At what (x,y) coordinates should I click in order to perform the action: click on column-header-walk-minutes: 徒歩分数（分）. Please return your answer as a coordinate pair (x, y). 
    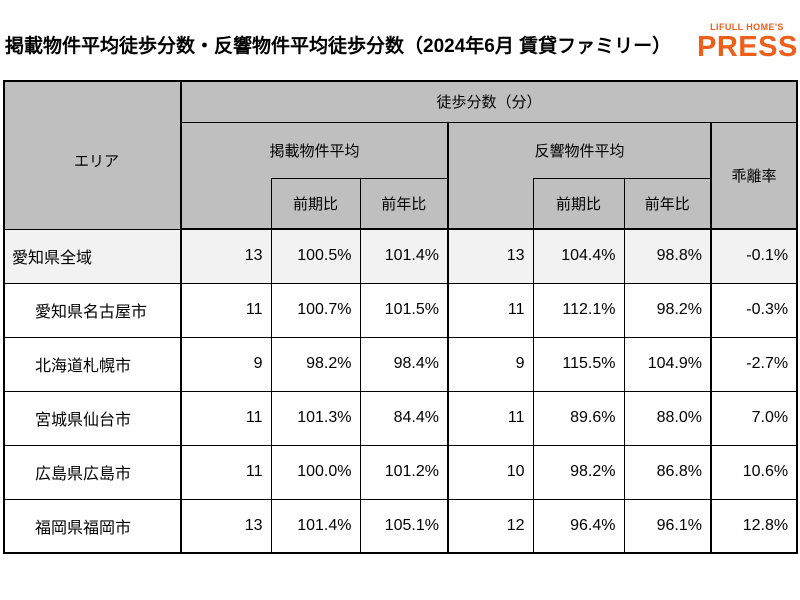
    Looking at the image, I should click on (489, 101).